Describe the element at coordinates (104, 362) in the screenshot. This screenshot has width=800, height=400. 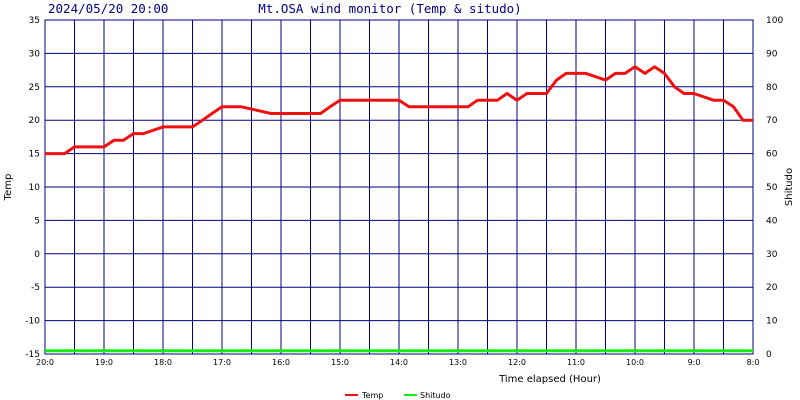
I see `x-tick-label: 19:0` at that location.